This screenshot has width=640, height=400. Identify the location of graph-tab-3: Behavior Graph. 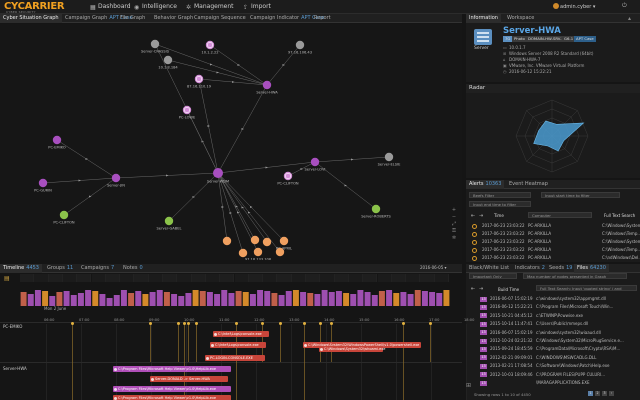
(173, 18).